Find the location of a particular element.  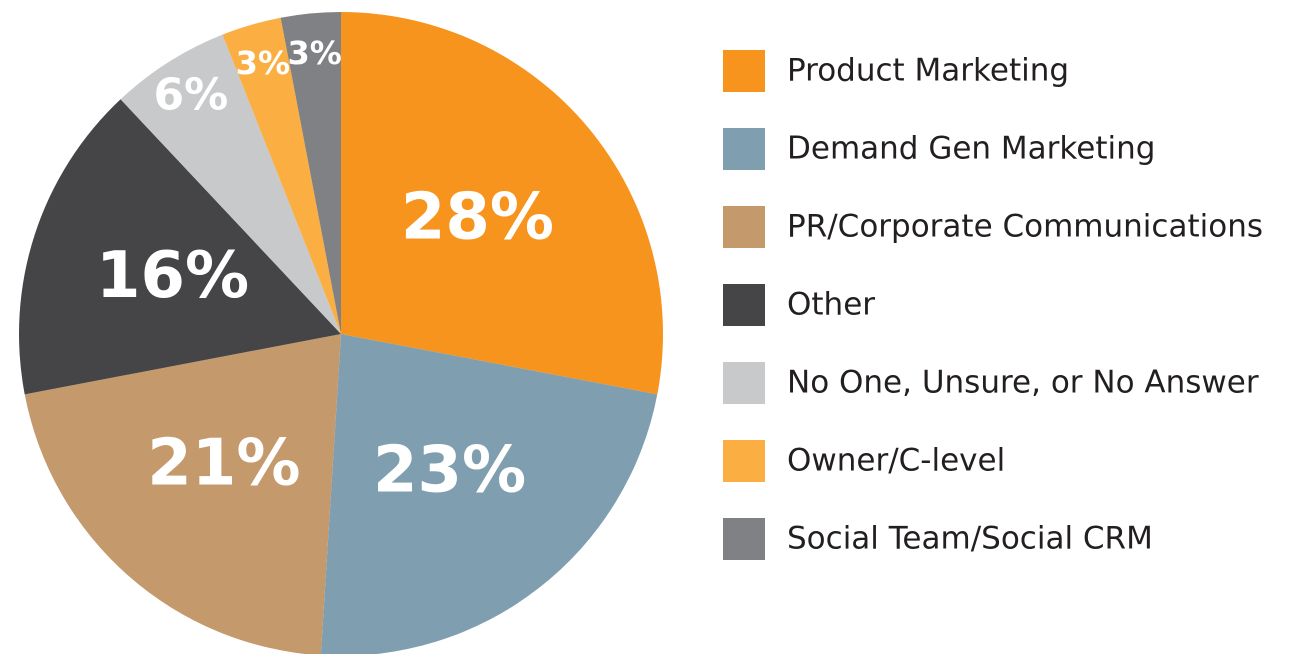

legend-label: Product Marketing is located at coordinates (928, 71).